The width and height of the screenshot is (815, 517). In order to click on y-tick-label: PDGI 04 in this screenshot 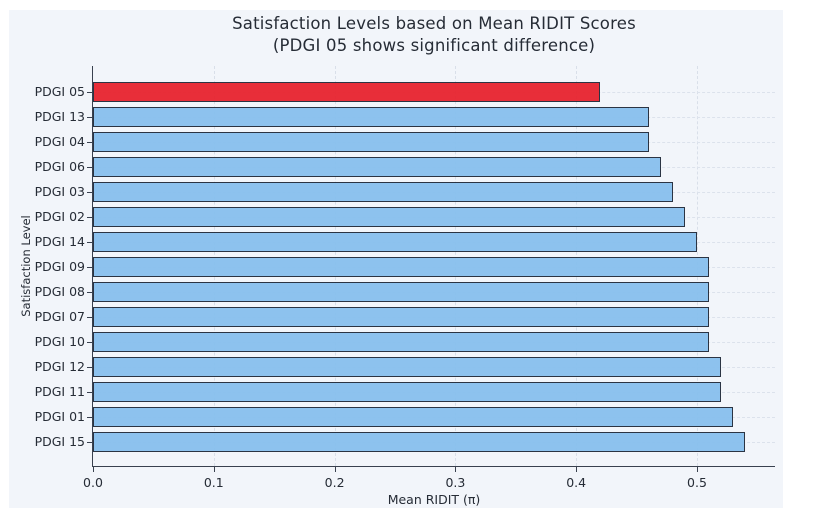, I will do `click(59, 141)`.